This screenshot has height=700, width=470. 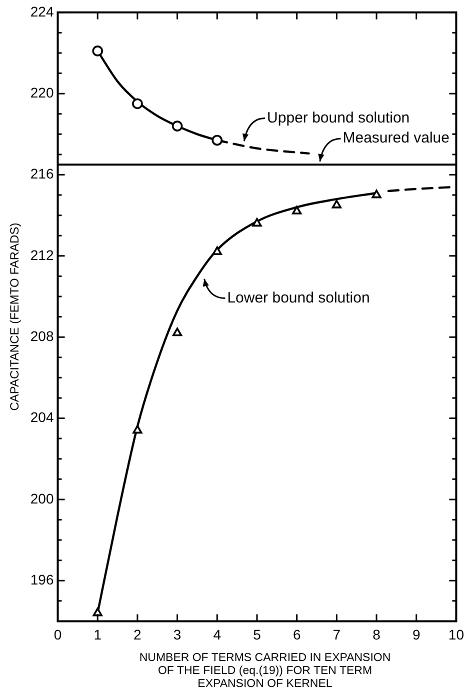 I want to click on x-tick-label: 6, so click(x=296, y=634).